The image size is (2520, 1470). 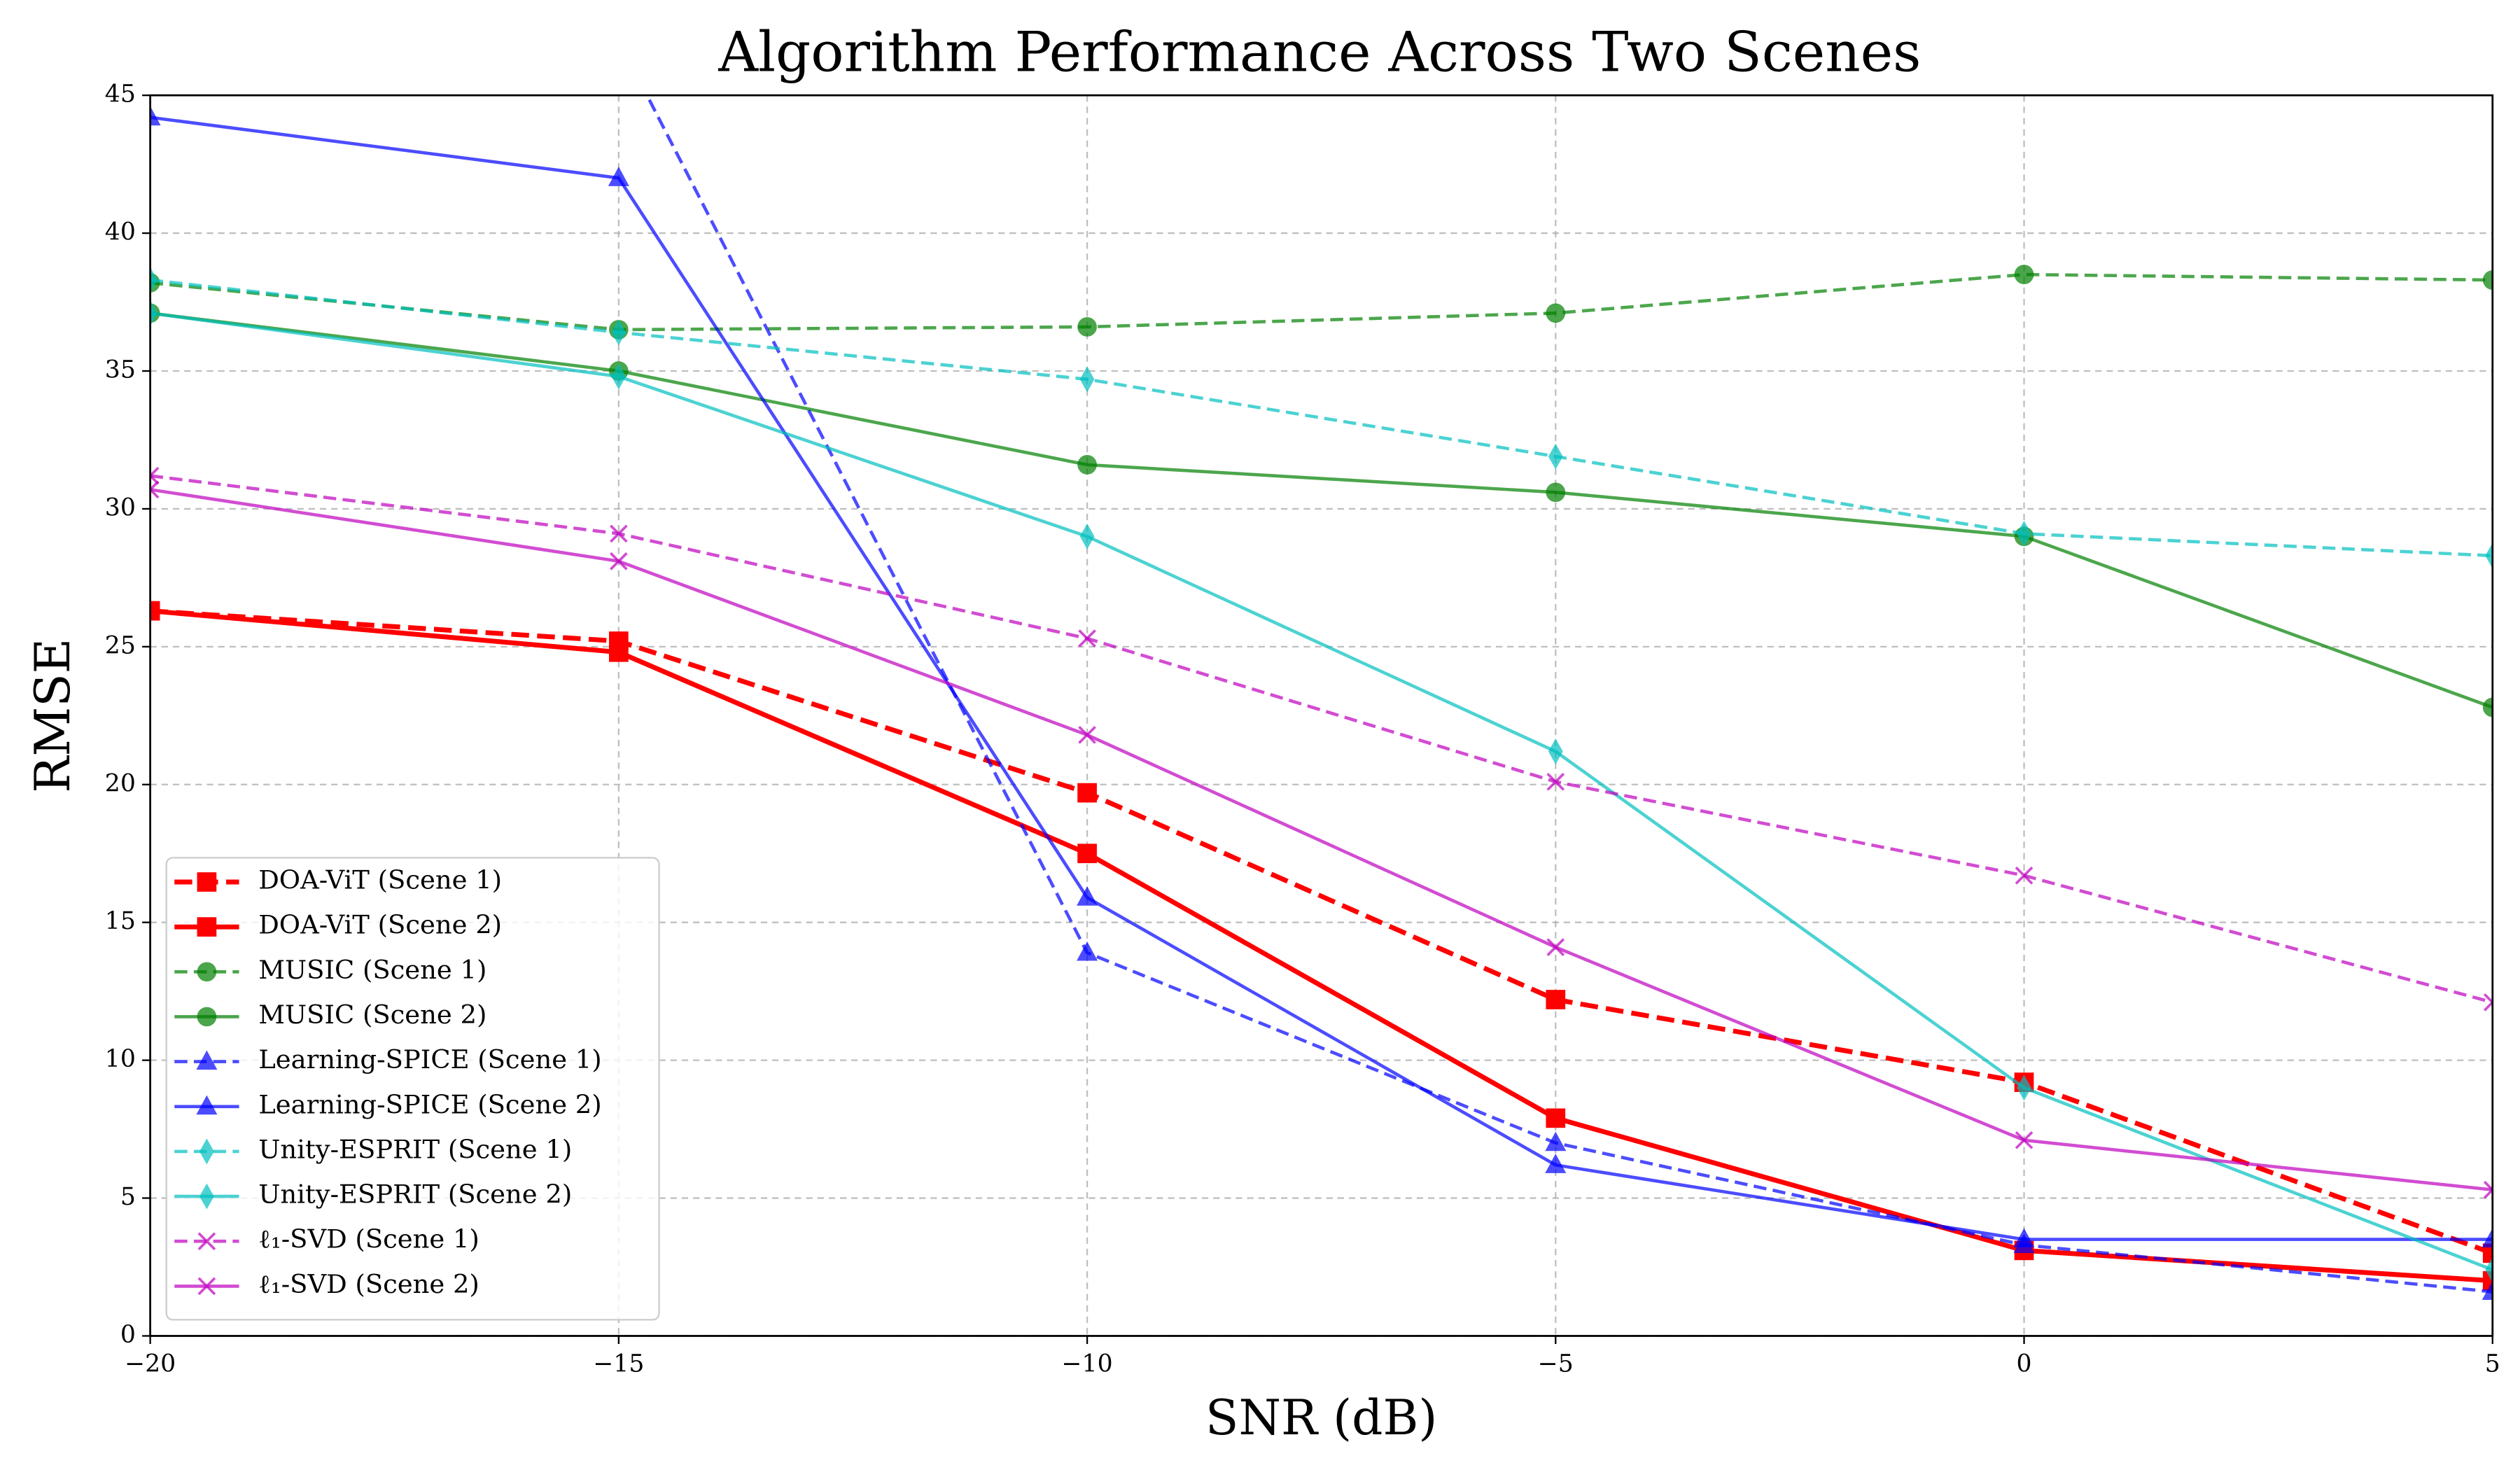 What do you see at coordinates (1321, 1418) in the screenshot?
I see `x-axis-label: SNR (dB)` at bounding box center [1321, 1418].